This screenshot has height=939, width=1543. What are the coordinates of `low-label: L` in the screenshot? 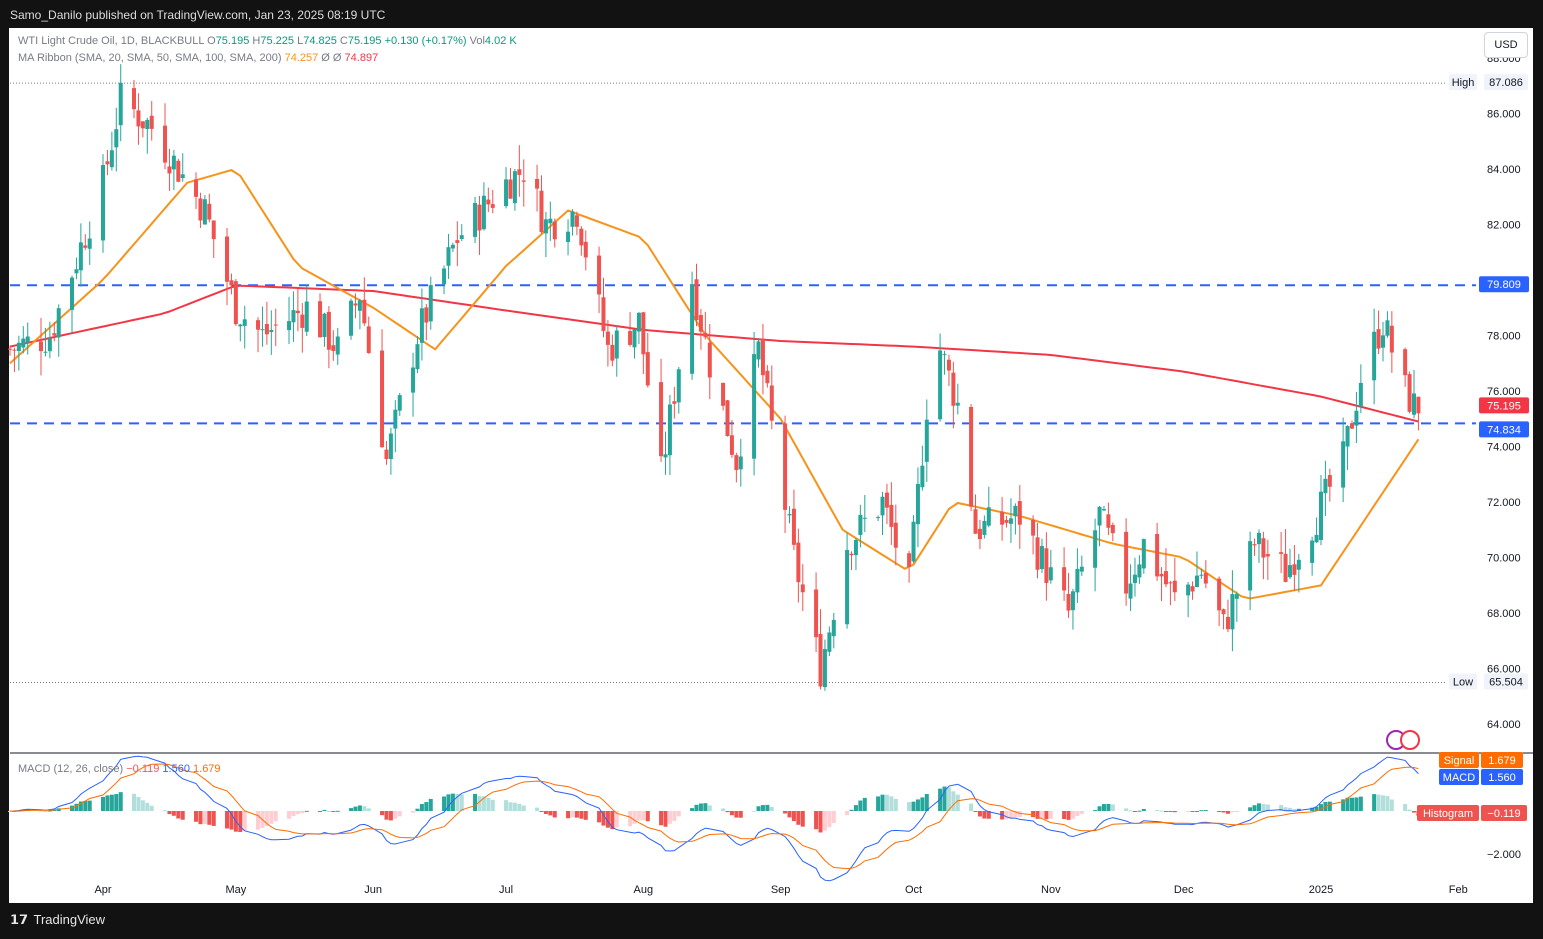 It's located at (300, 41).